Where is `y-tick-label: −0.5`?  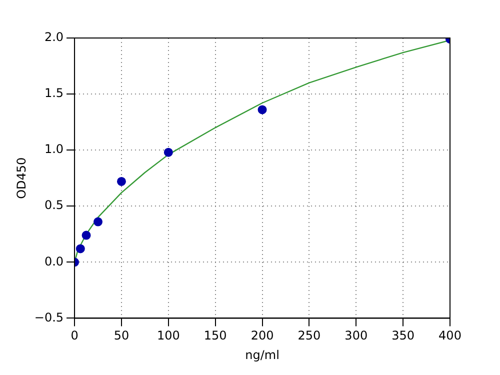 y-tick-label: −0.5 is located at coordinates (49, 317).